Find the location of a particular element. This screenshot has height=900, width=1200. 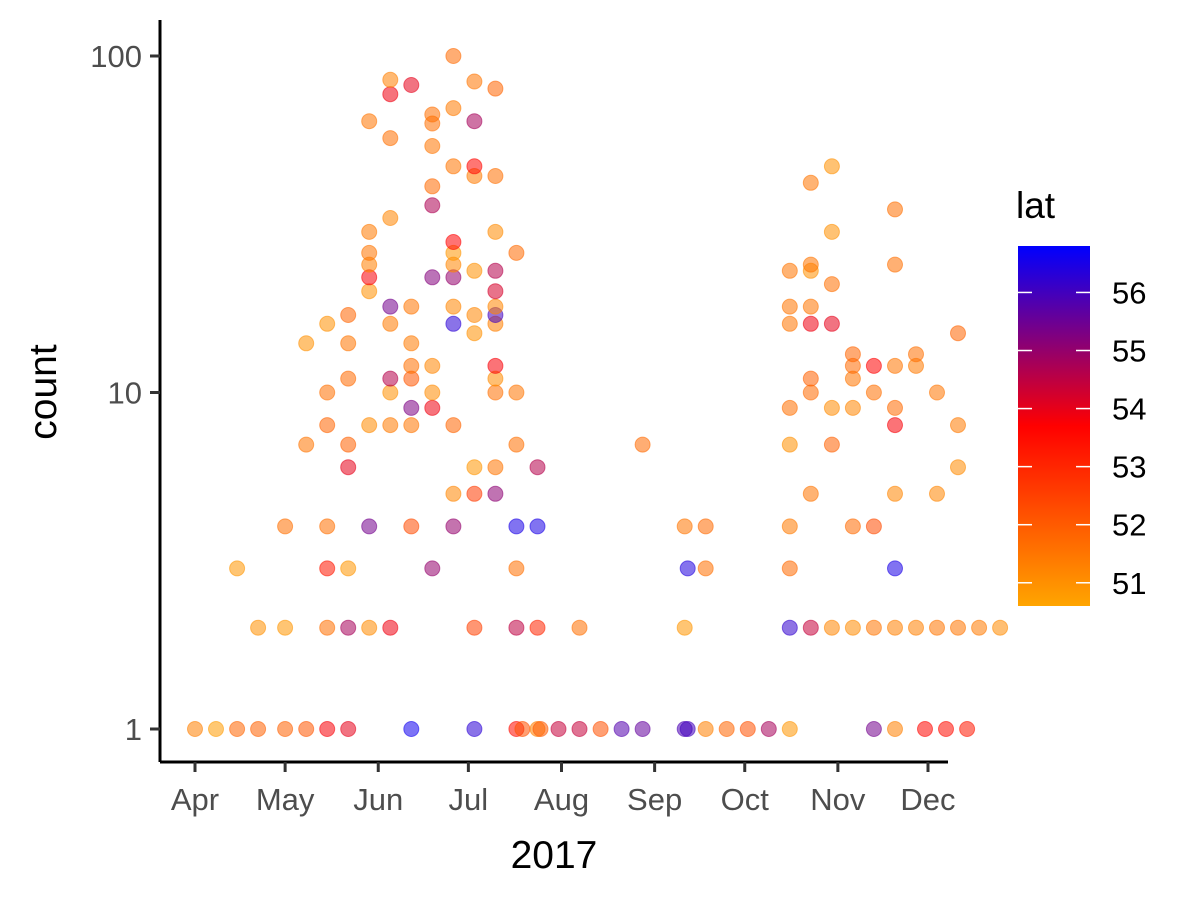

y-axis-ticks: 1 10 100 is located at coordinates (125, 393).